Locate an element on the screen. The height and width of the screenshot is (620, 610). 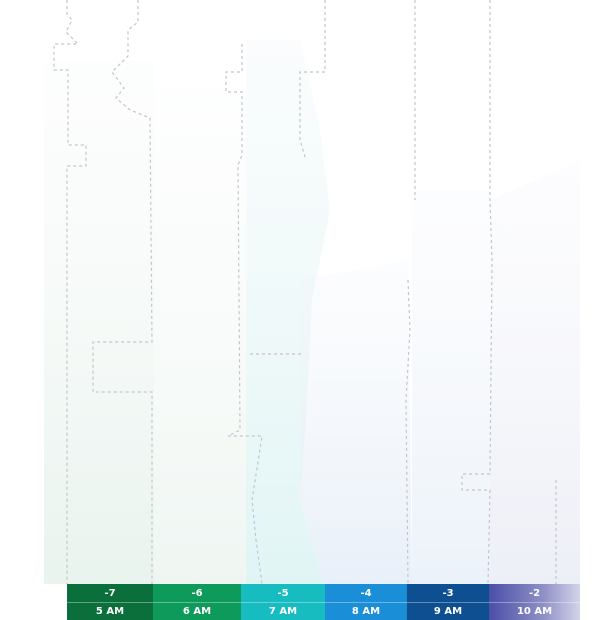
scale-segment-5-am: -7 5 AM is located at coordinates (110, 602).